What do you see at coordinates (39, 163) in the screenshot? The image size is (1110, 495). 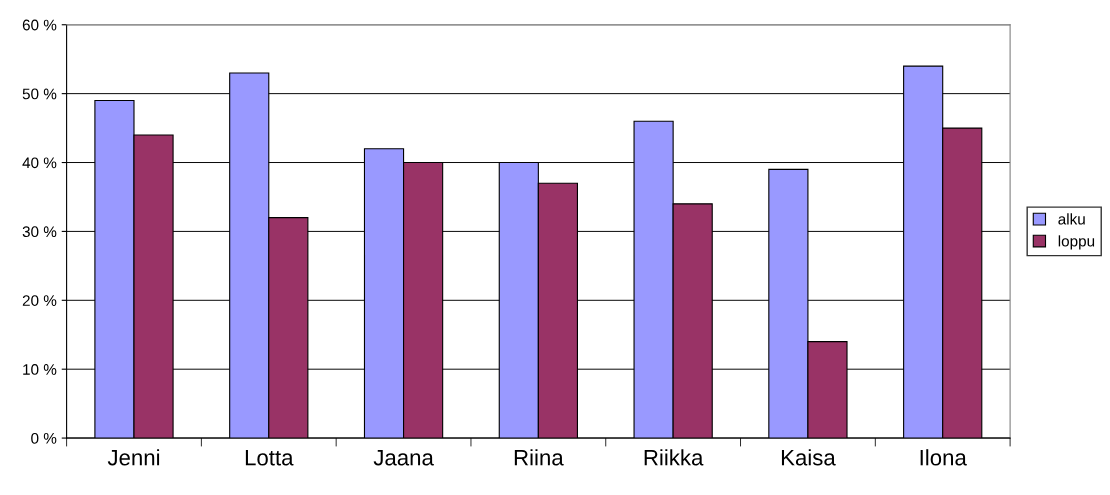 I see `y-tick-label: 40 %` at bounding box center [39, 163].